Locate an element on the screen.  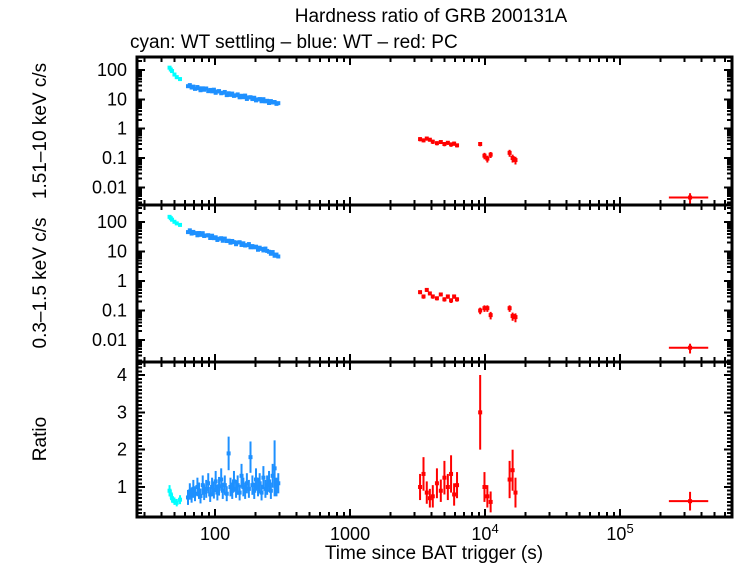
series-wt-settling is located at coordinates (175, 496).